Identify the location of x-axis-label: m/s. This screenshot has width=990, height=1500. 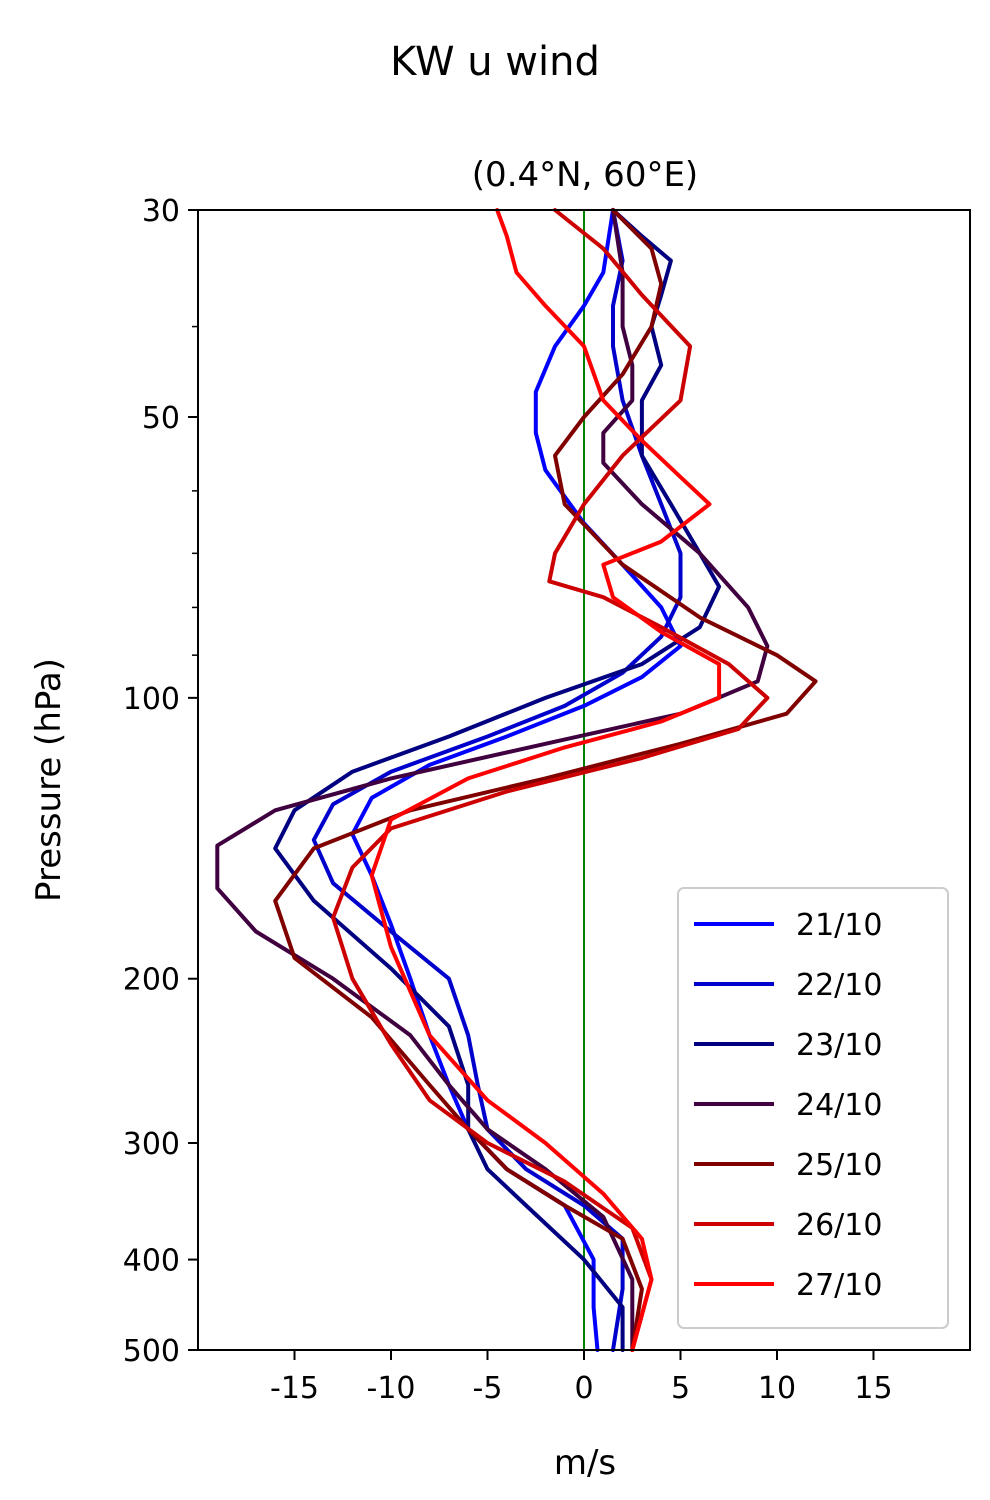
(585, 1463).